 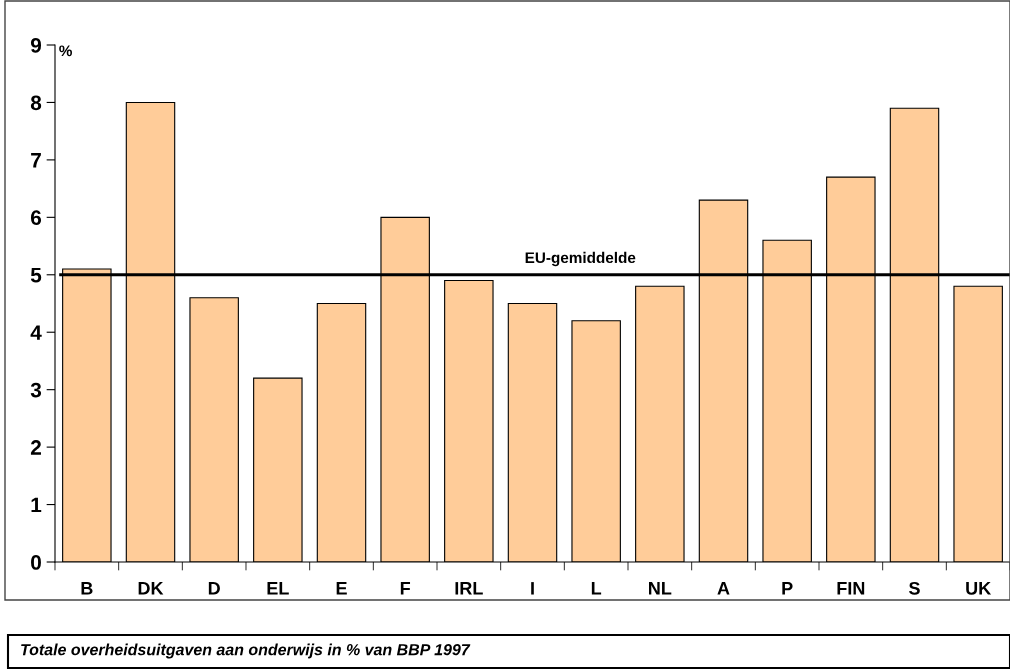 What do you see at coordinates (278, 588) in the screenshot?
I see `x-tick-label: EL` at bounding box center [278, 588].